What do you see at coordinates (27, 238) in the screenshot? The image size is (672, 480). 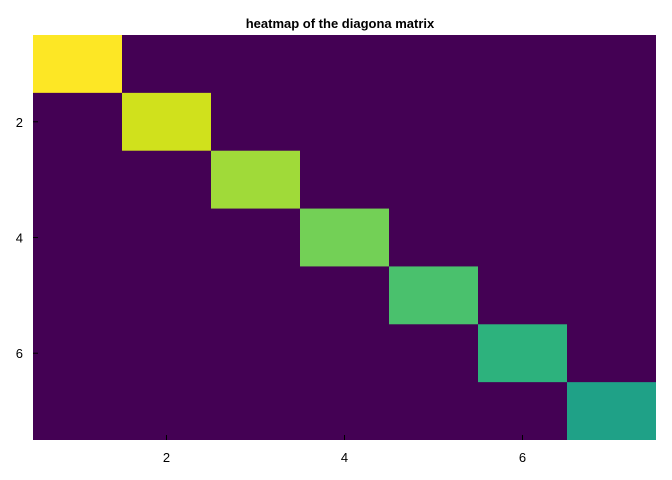 I see `y-axis: 2 4 6` at bounding box center [27, 238].